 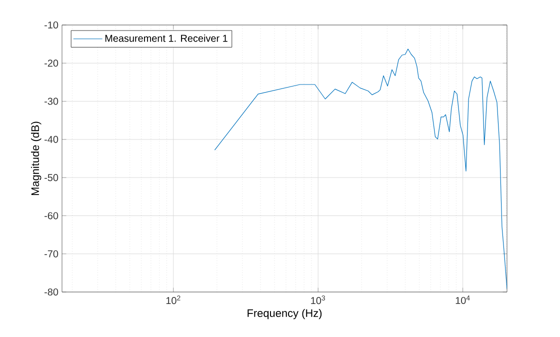 What do you see at coordinates (285, 314) in the screenshot?
I see `x-axis-title: Frequency (Hz)` at bounding box center [285, 314].